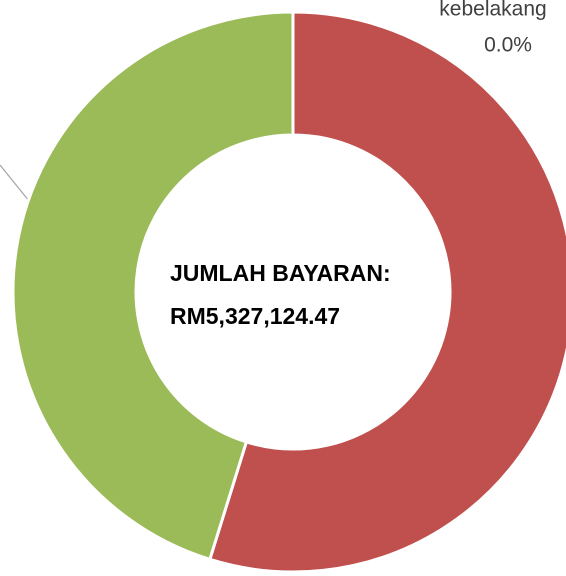 Image resolution: width=566 pixels, height=576 pixels. Describe the element at coordinates (508, 45) in the screenshot. I see `slice-value-label: 0.0%` at that location.